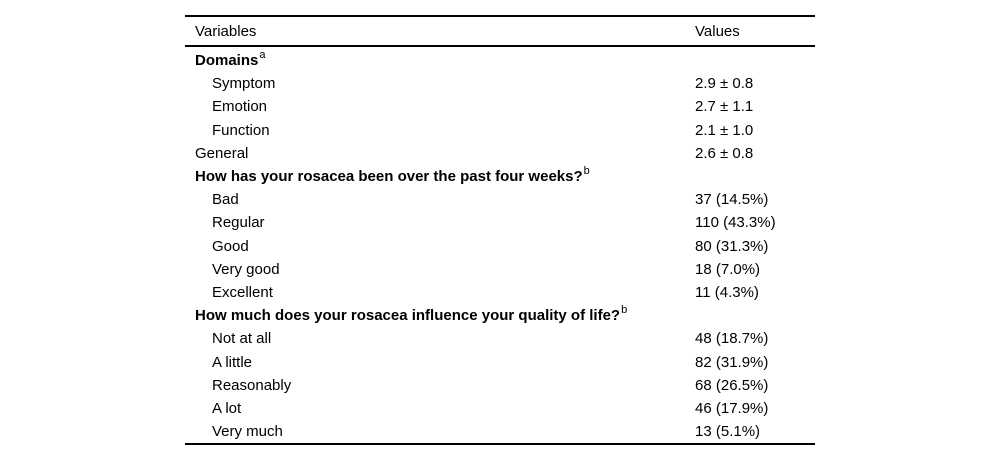  What do you see at coordinates (244, 84) in the screenshot?
I see `row-label: Symptom` at bounding box center [244, 84].